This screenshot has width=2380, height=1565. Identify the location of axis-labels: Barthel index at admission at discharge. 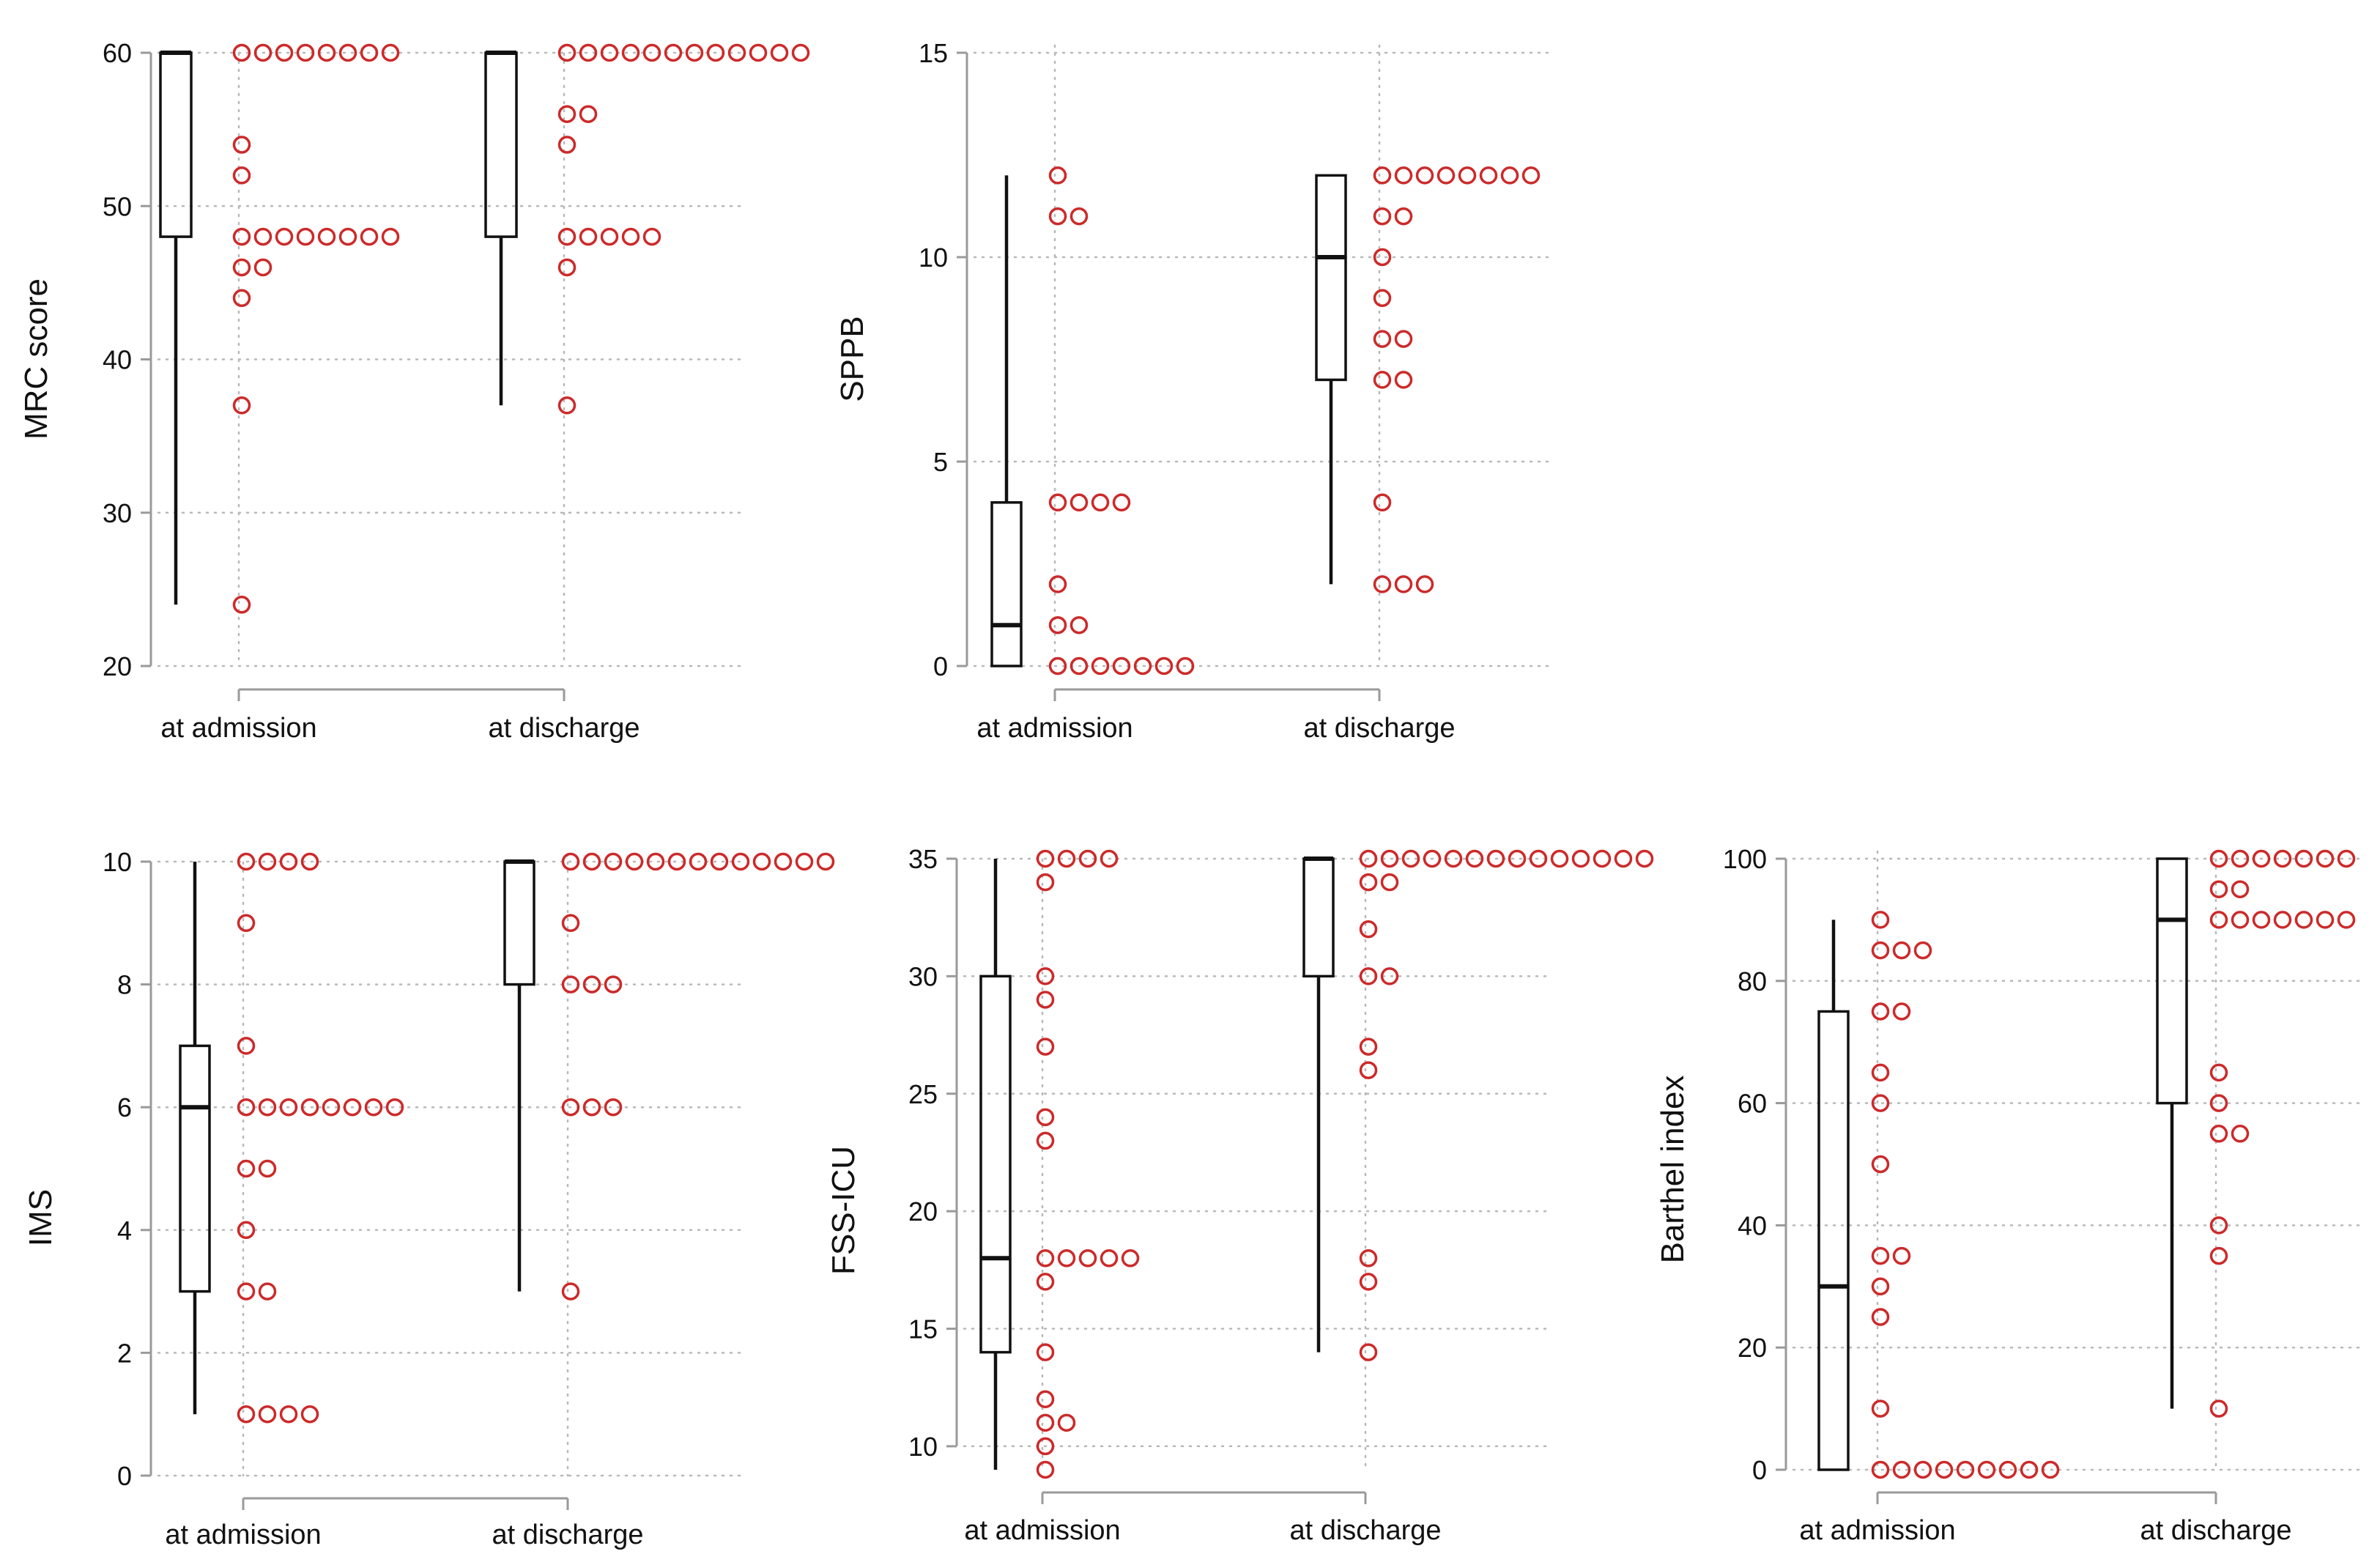
(1974, 1311).